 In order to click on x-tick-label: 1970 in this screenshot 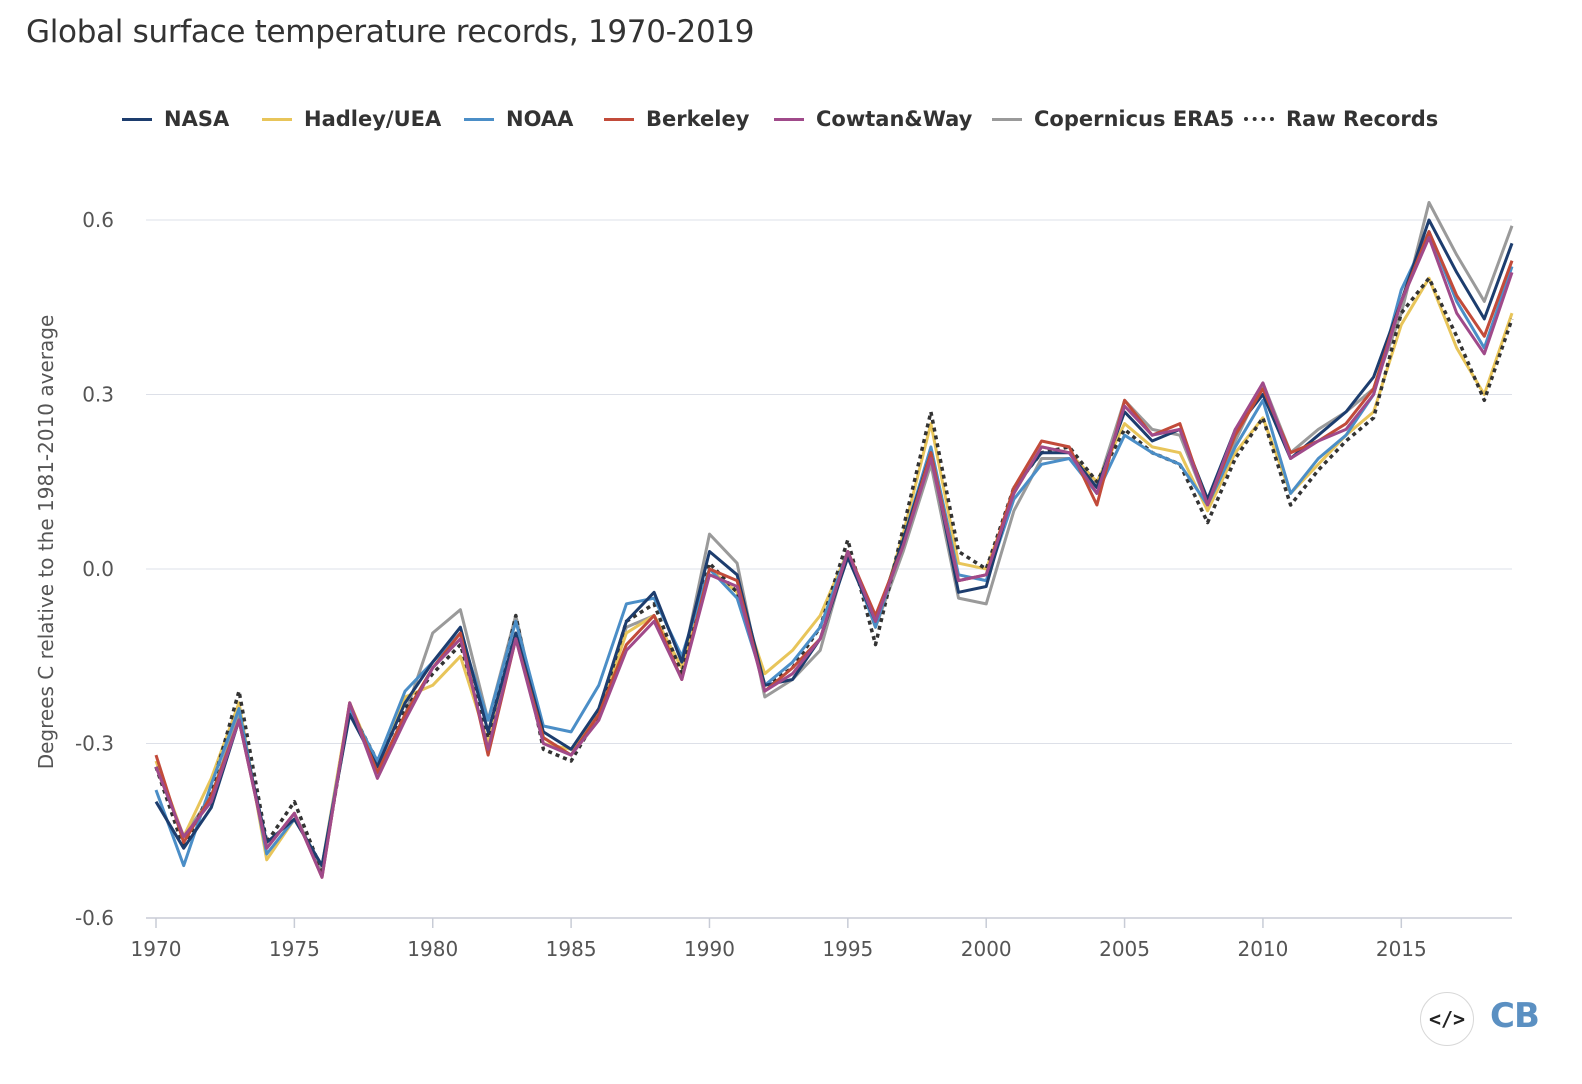, I will do `click(156, 949)`.